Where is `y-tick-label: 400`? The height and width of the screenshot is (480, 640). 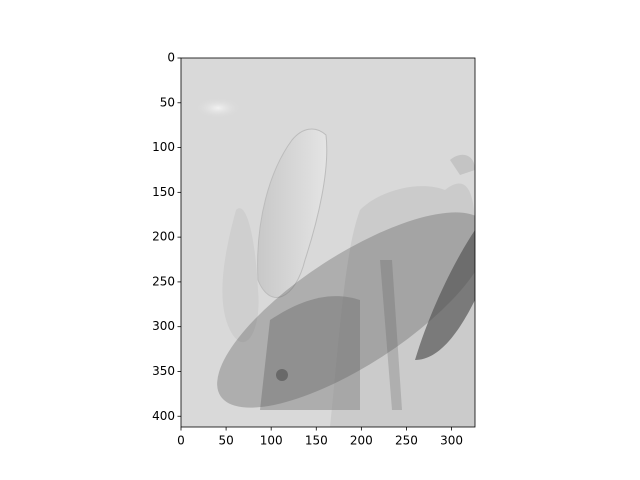
y-tick-label: 400 is located at coordinates (163, 416).